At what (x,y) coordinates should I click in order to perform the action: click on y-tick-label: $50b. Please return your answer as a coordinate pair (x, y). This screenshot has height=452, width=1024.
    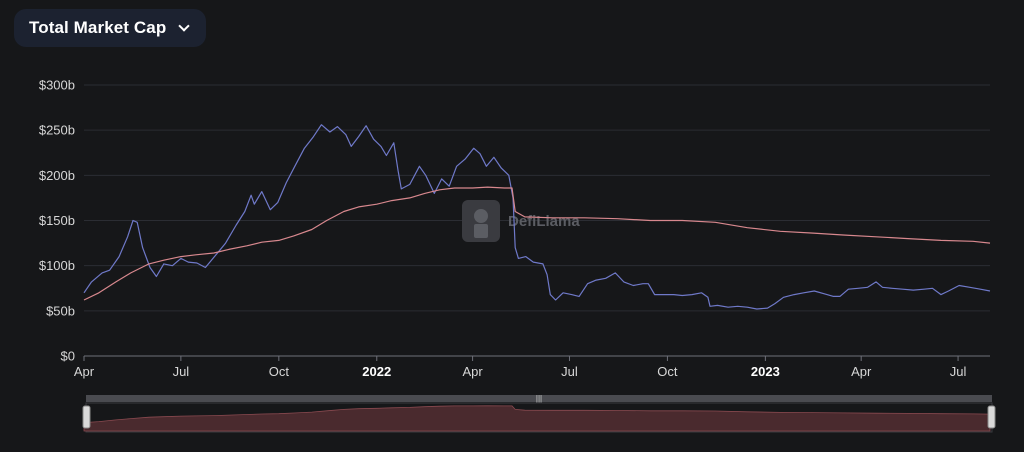
    Looking at the image, I should click on (60, 310).